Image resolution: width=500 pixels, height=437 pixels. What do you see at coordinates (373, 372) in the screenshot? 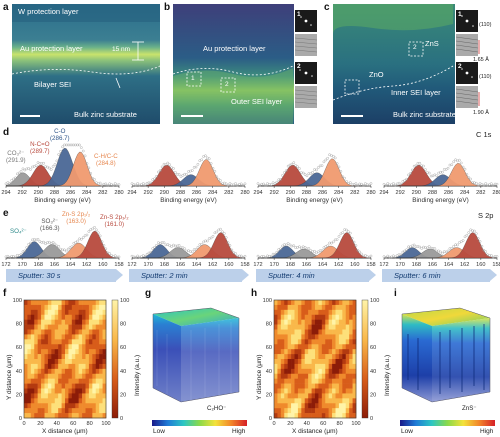
I see `colorbar-tick: 40` at bounding box center [373, 372].